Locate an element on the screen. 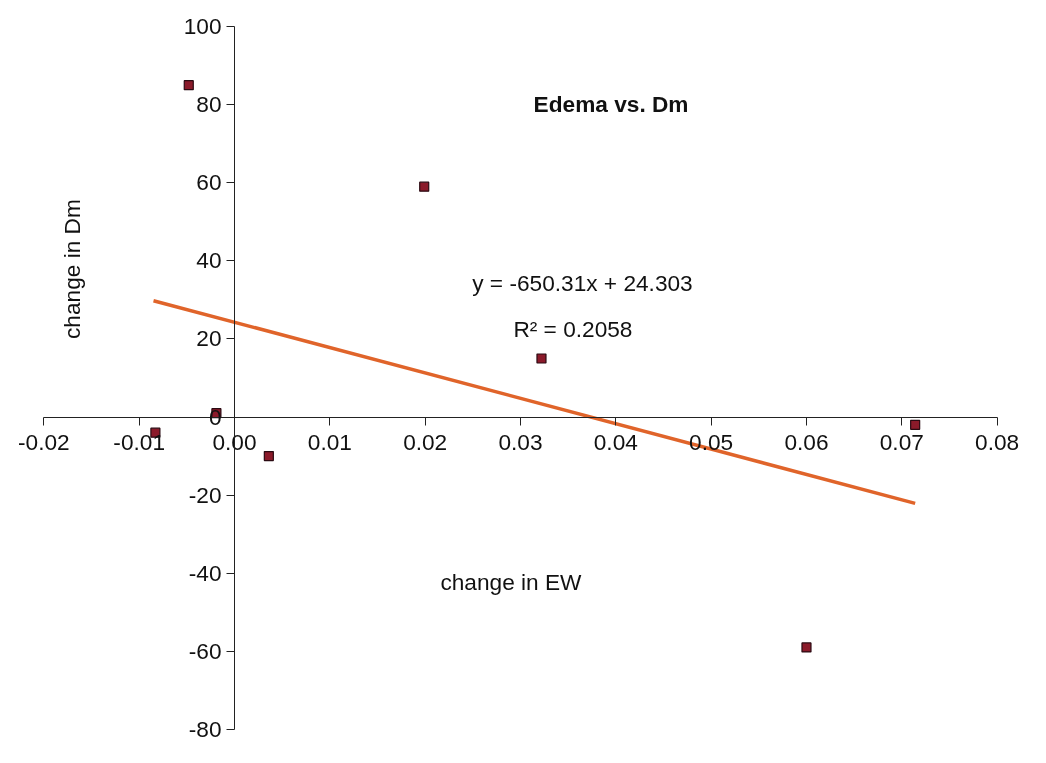 This screenshot has height=763, width=1046. x-tick-label: 0.04 is located at coordinates (615, 442).